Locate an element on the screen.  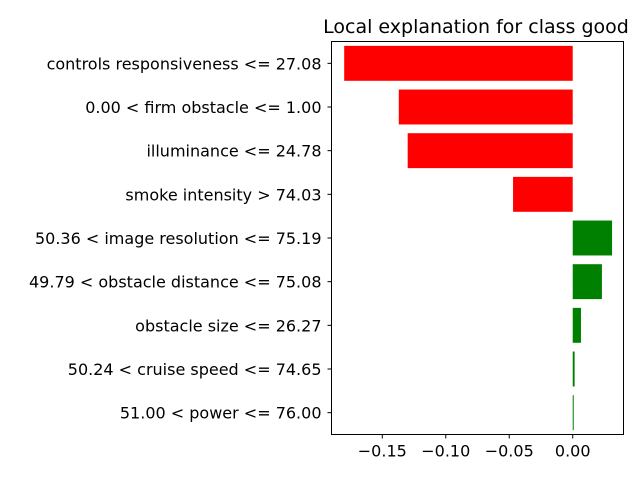
x-tick-label: −0.15 is located at coordinates (382, 451).